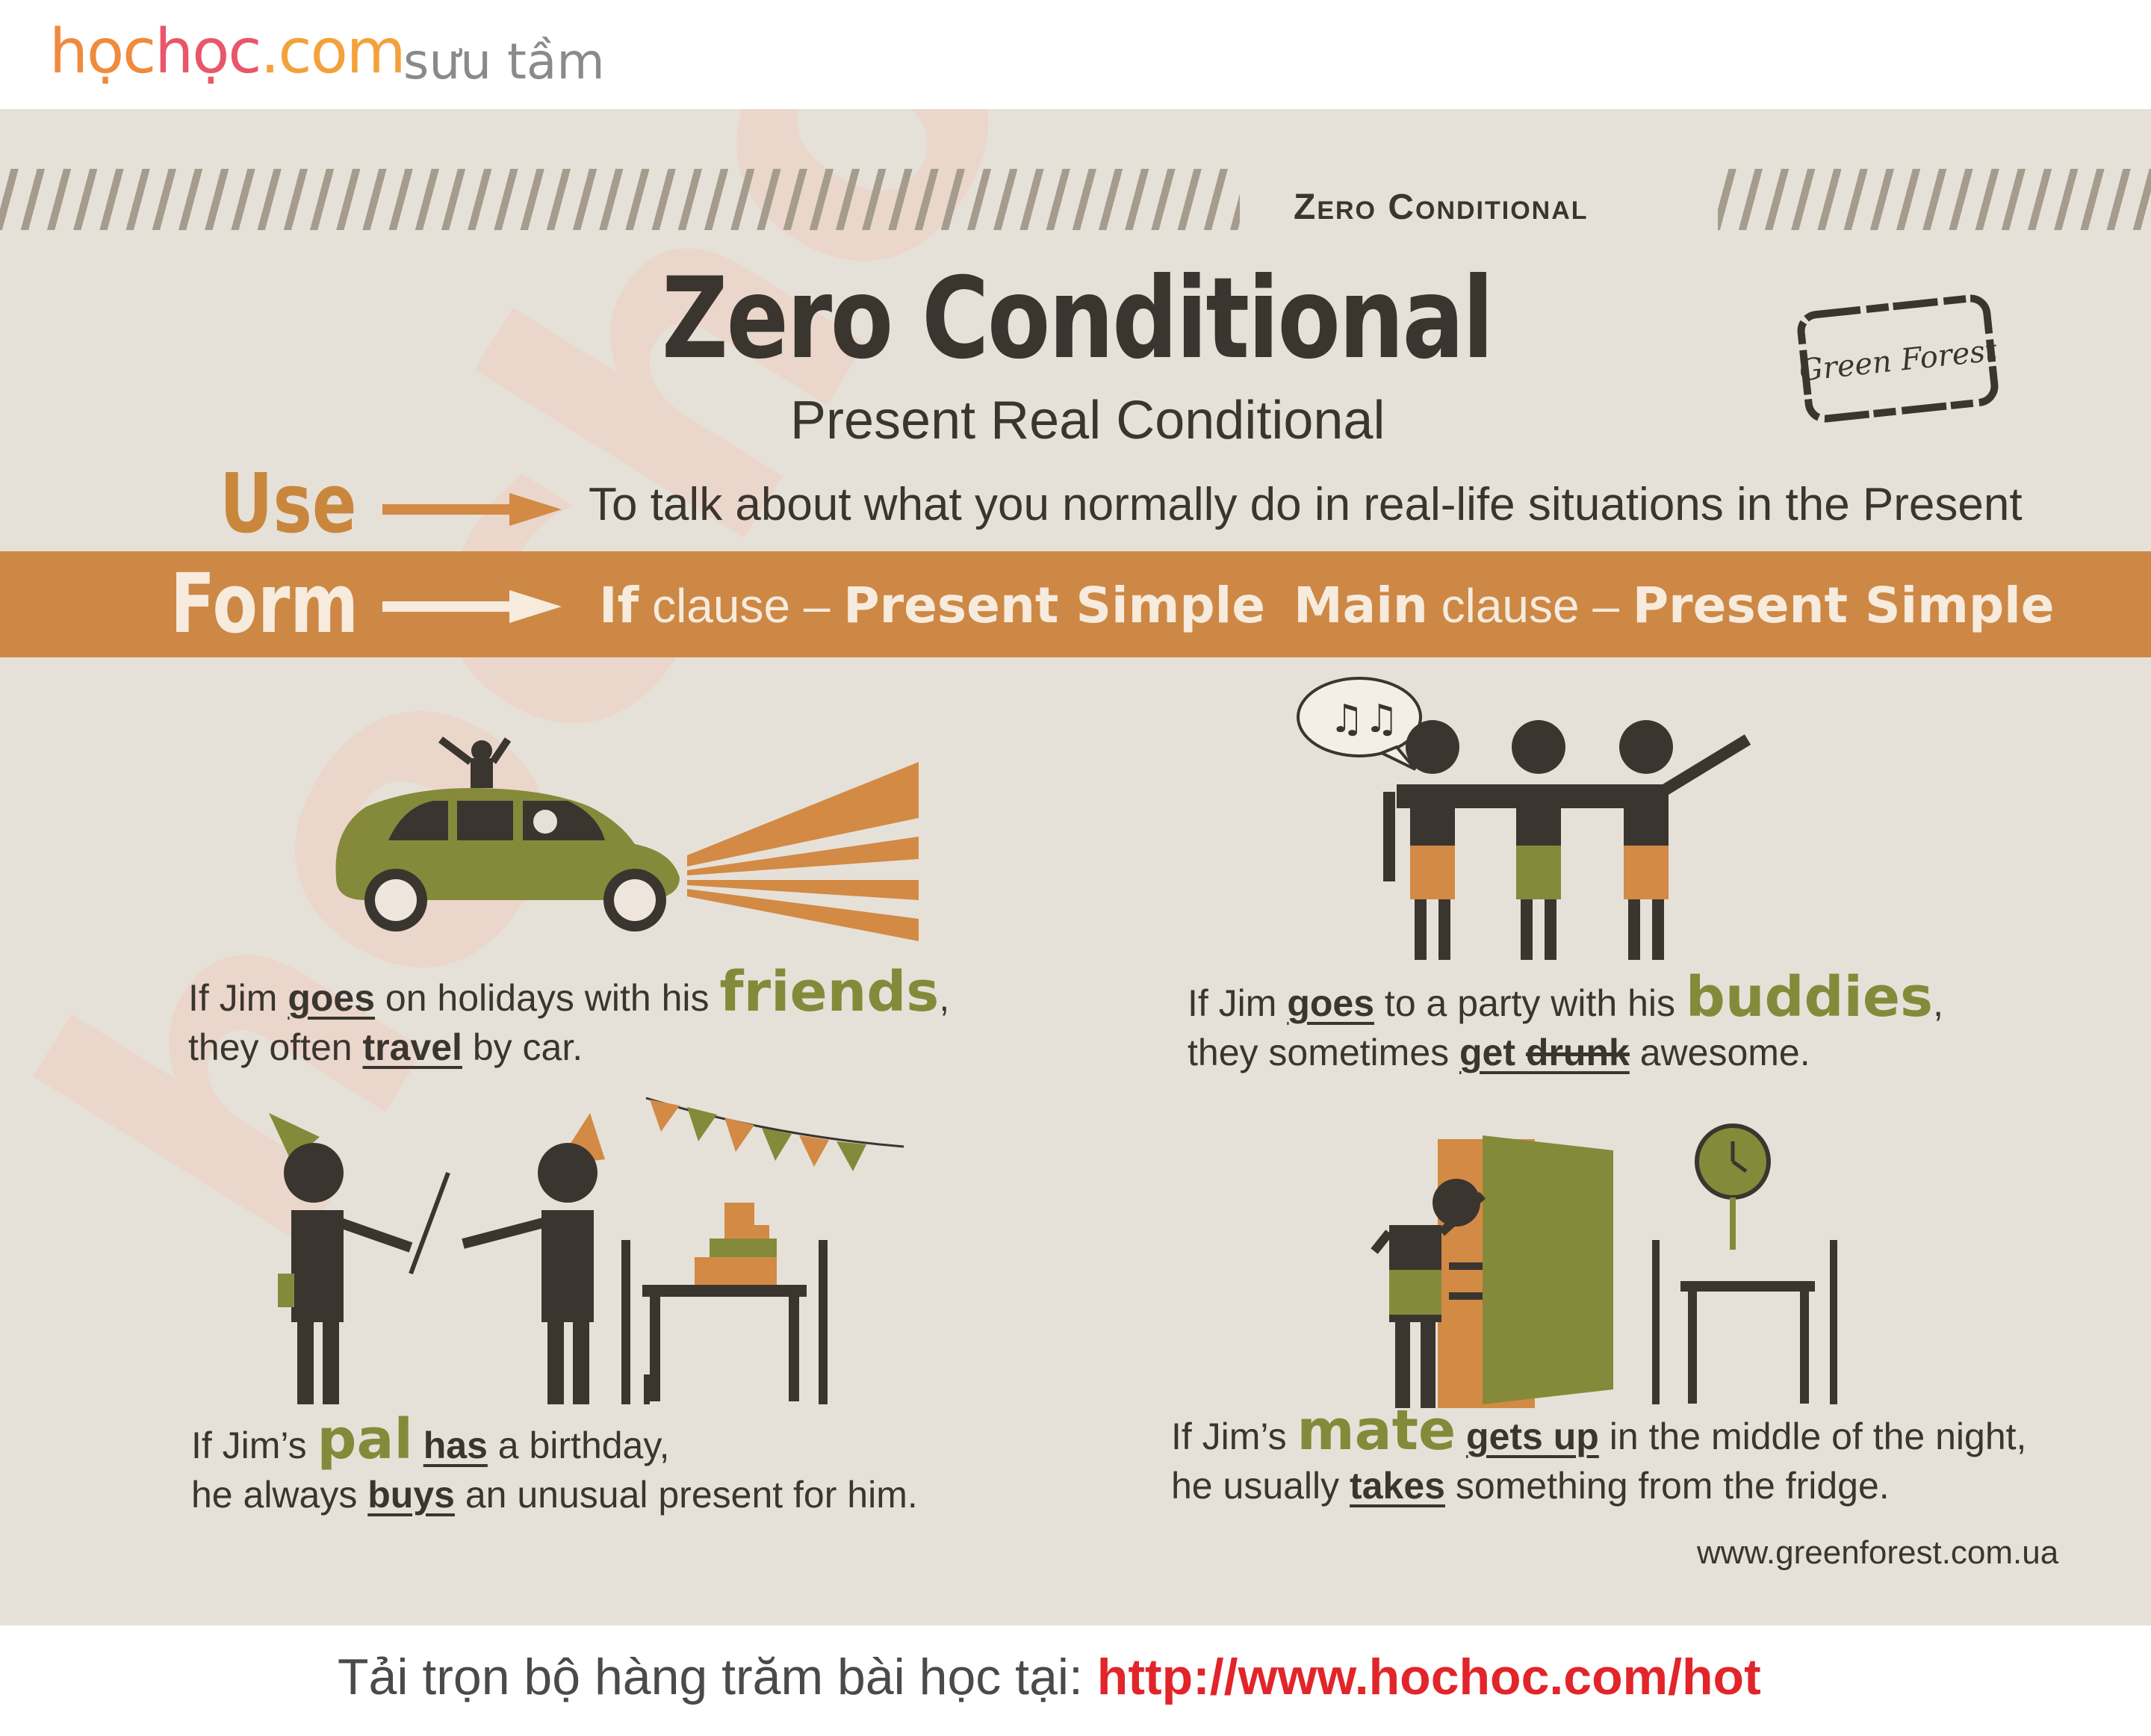  Describe the element at coordinates (1604, 1265) in the screenshot. I see `fridge-illustration` at that location.